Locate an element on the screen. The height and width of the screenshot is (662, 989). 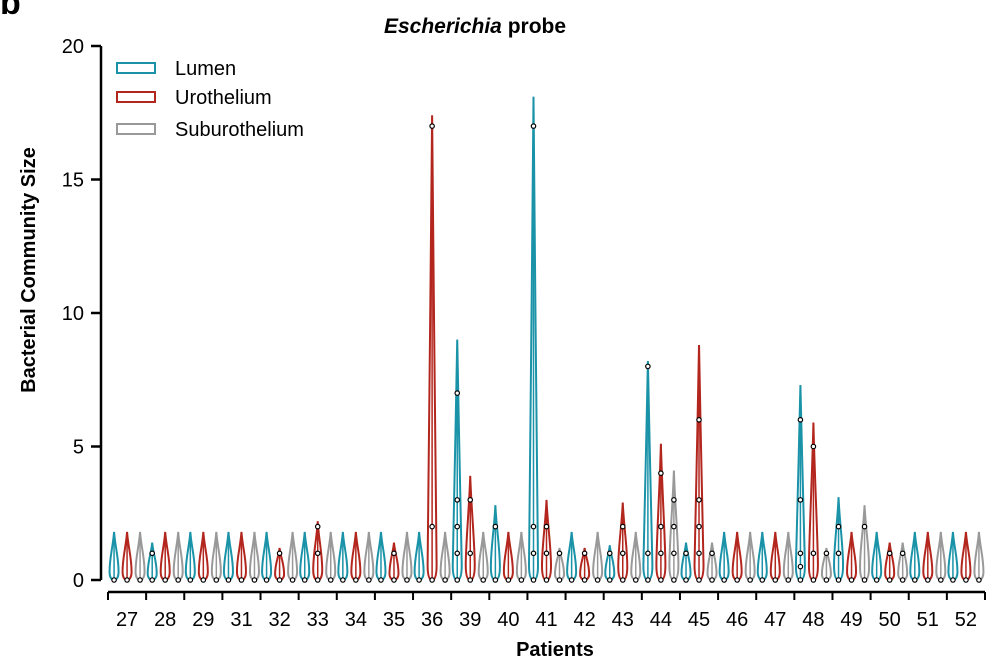
y-tick-label: 10 is located at coordinates (73, 314).